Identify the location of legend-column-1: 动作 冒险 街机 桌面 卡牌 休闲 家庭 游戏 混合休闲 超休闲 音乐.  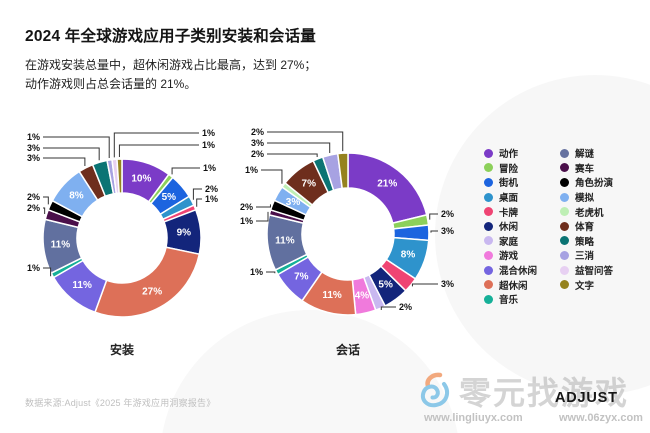
(510, 226).